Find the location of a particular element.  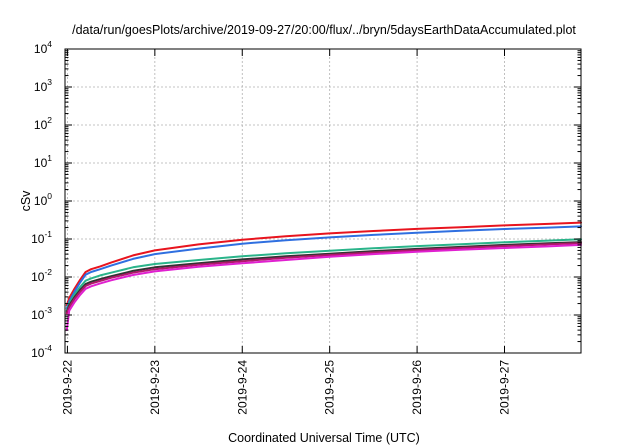

y-tick-label: 10⁻⁴ is located at coordinates (41, 351).